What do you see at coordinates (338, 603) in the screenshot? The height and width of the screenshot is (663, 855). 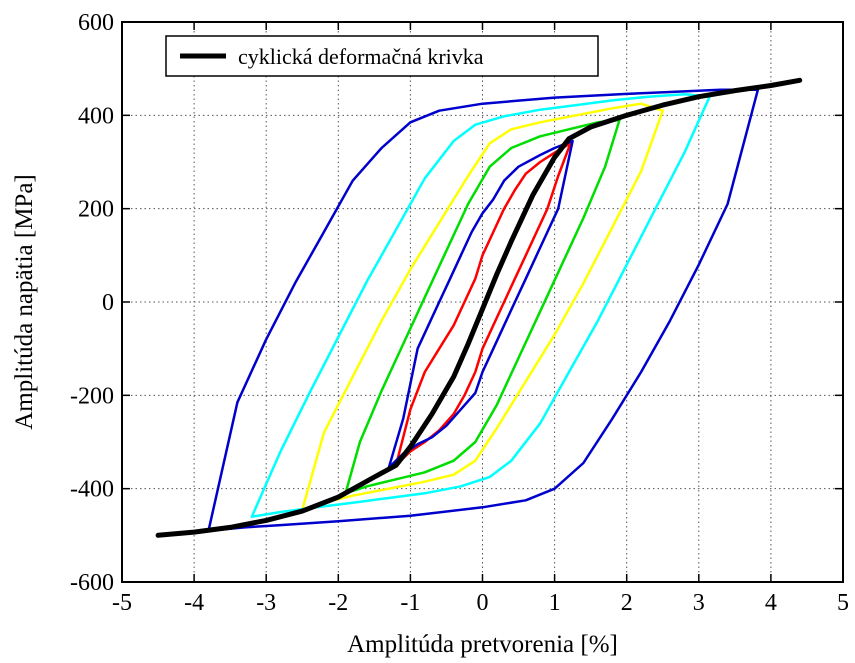 I see `x-tick-label: -2` at bounding box center [338, 603].